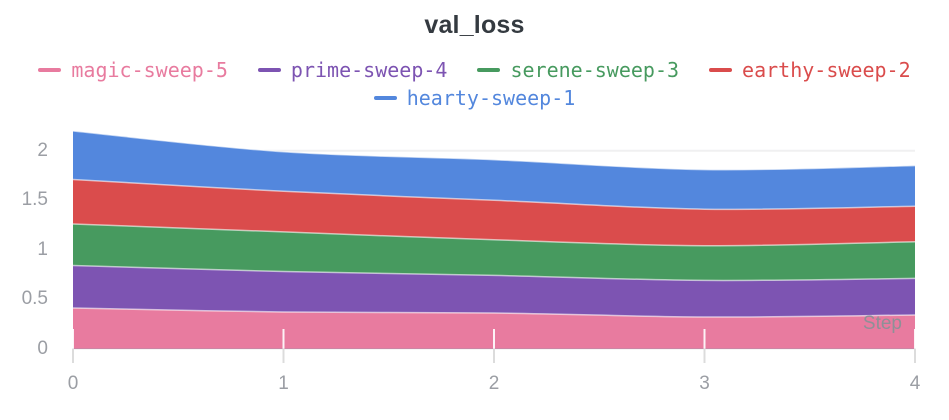  I want to click on legend-item-serene-sweep-3: serene-sweep-3, so click(578, 70).